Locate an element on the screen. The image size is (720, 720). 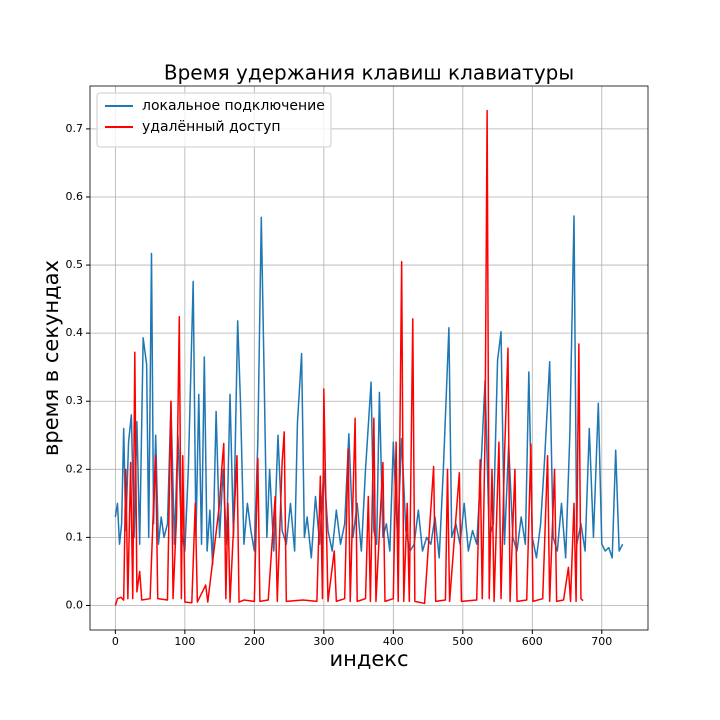
y-tick-label: 0.5 is located at coordinates (75, 264).